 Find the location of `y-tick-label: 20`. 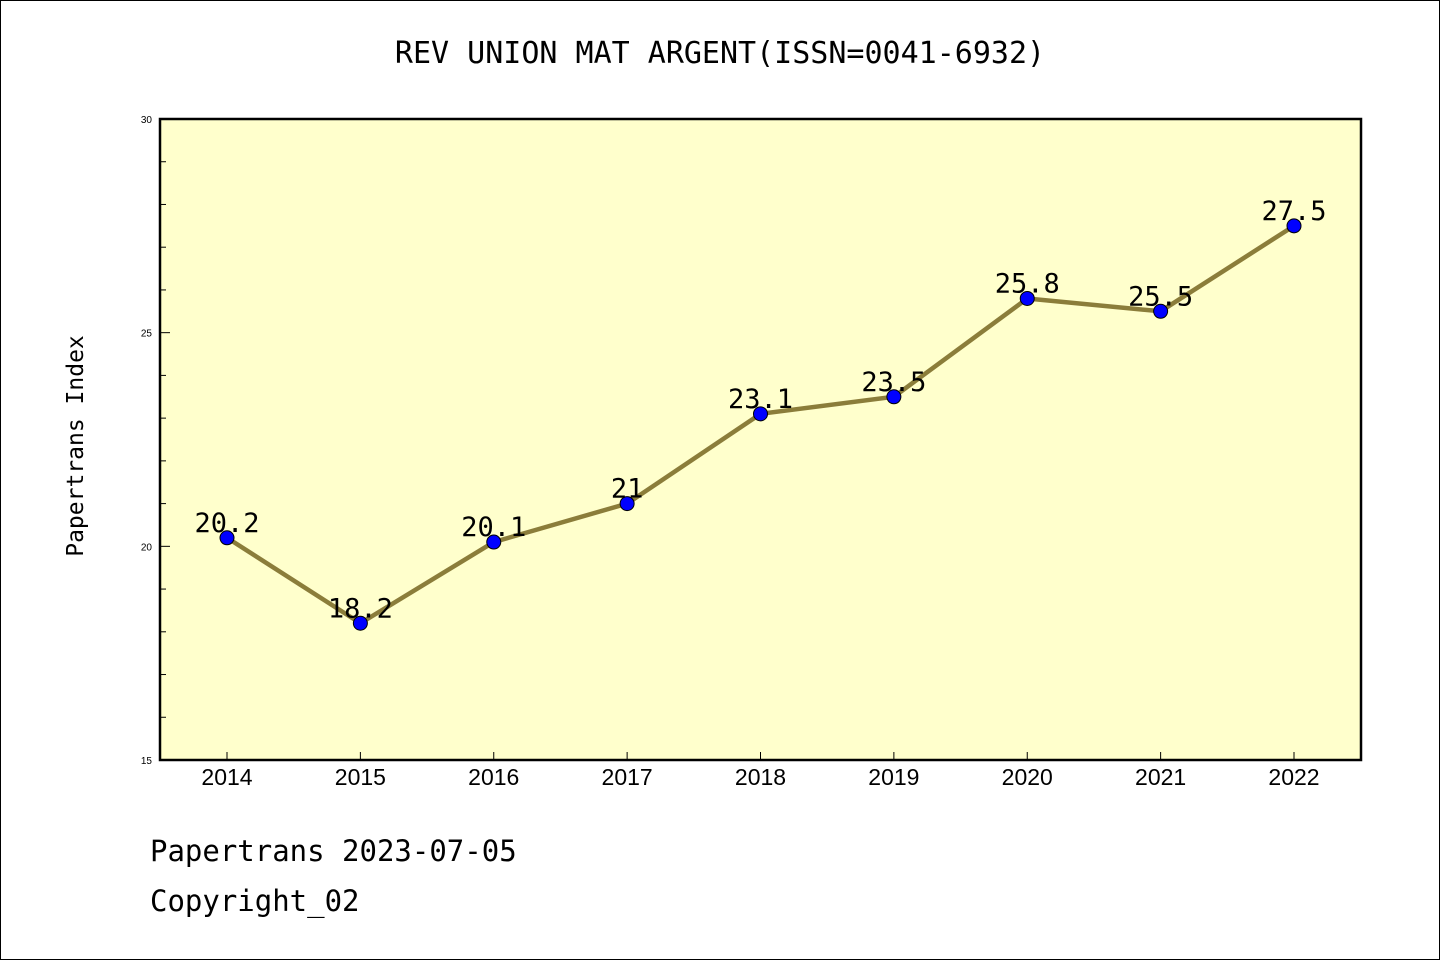

y-tick-label: 20 is located at coordinates (147, 547).